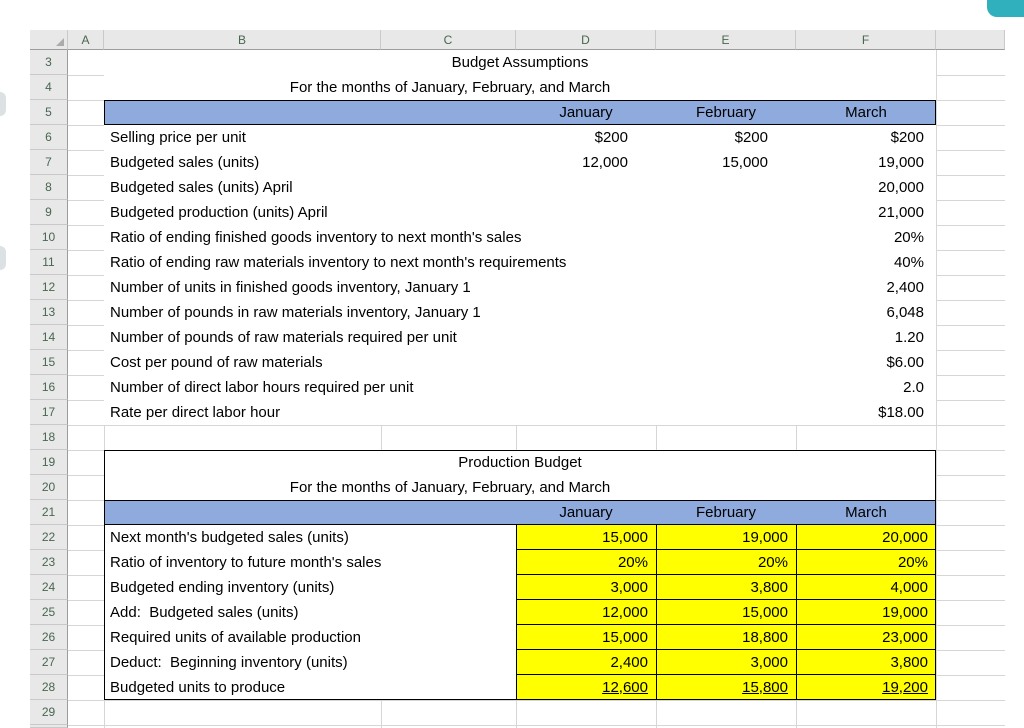 The image size is (1024, 728). I want to click on row-header-17: 17, so click(49, 412).